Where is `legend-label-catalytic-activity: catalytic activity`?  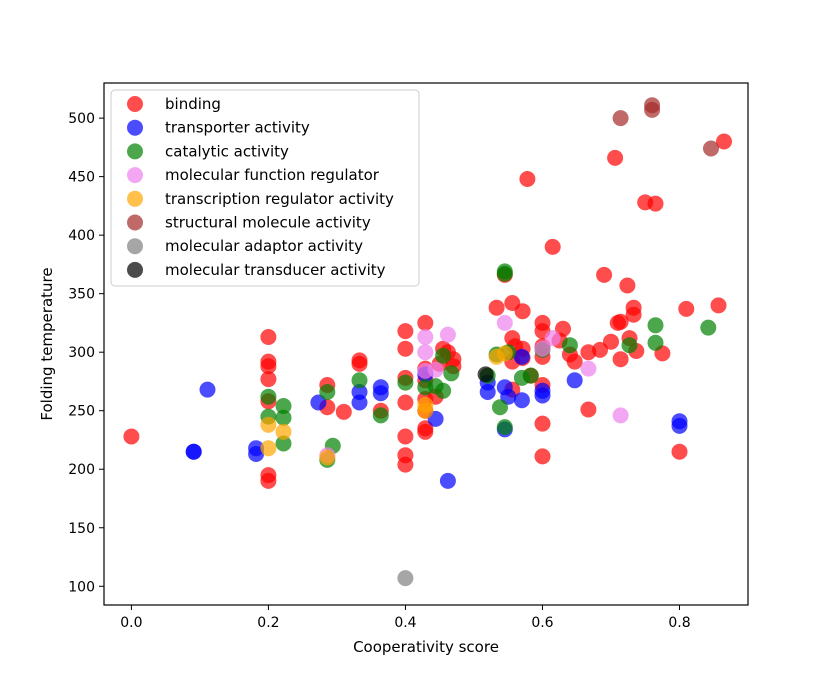
legend-label-catalytic-activity: catalytic activity is located at coordinates (227, 151).